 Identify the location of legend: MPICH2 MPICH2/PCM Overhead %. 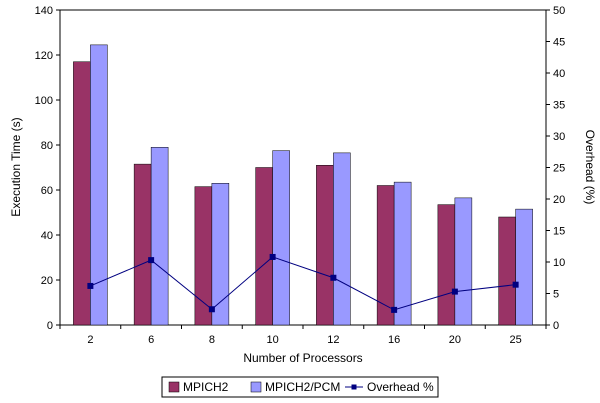
(300, 387).